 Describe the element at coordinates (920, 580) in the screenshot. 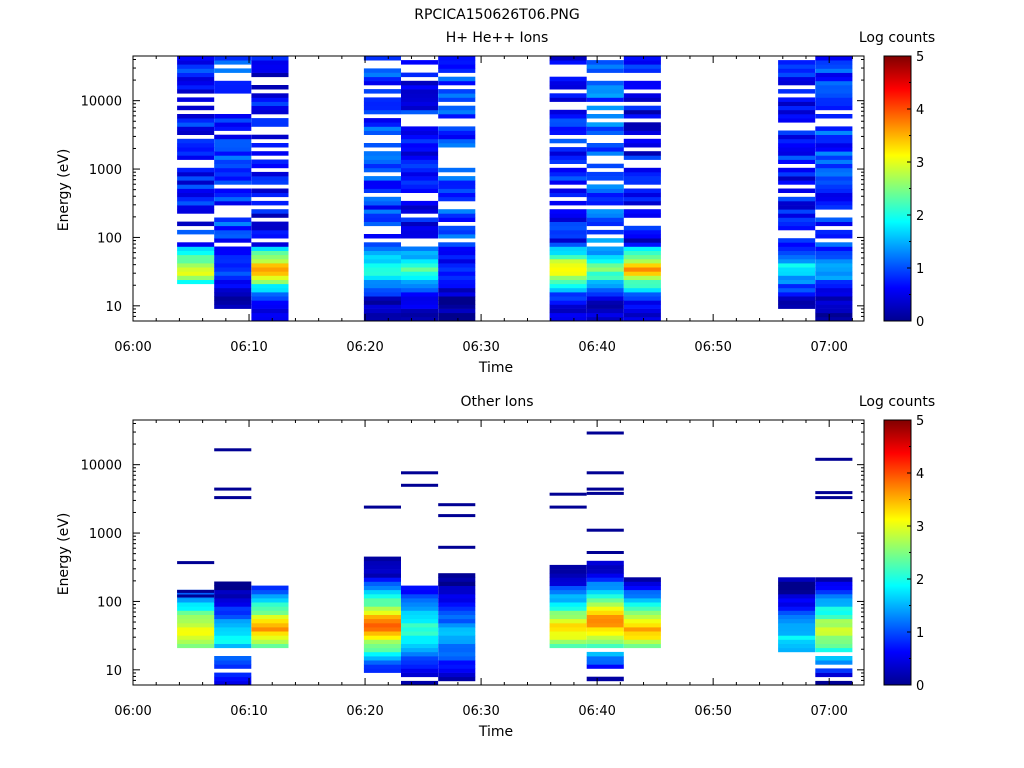

I see `colorbar-tick-label: 2` at that location.